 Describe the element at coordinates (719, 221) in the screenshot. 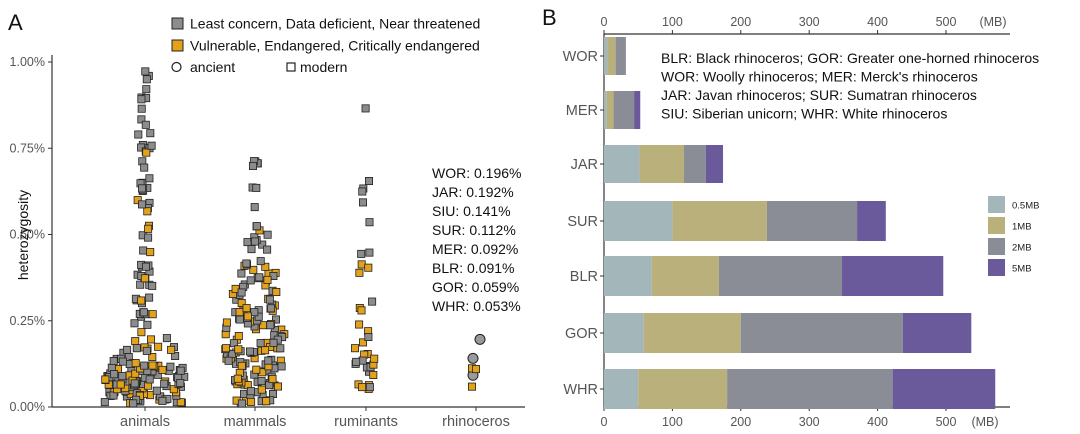

I see `bar-segment-sur-1mb` at that location.